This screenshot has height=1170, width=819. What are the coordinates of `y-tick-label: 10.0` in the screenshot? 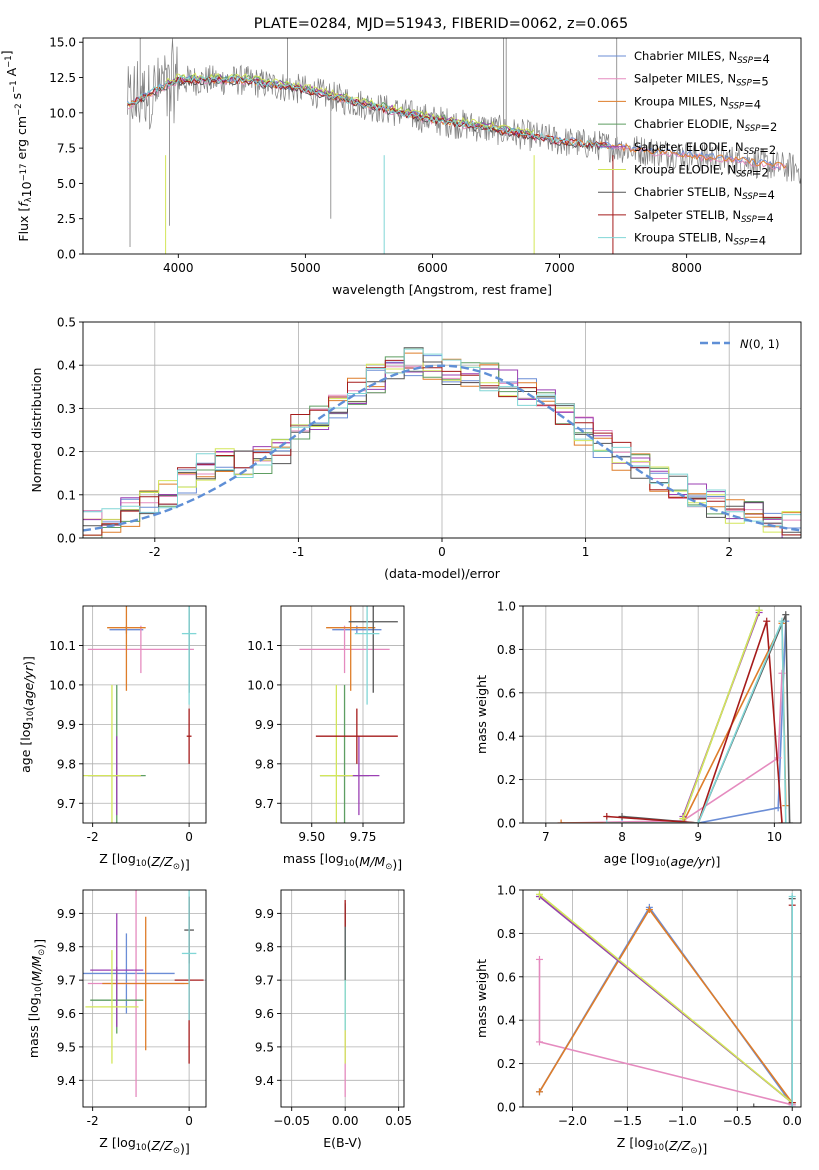 It's located at (62, 113).